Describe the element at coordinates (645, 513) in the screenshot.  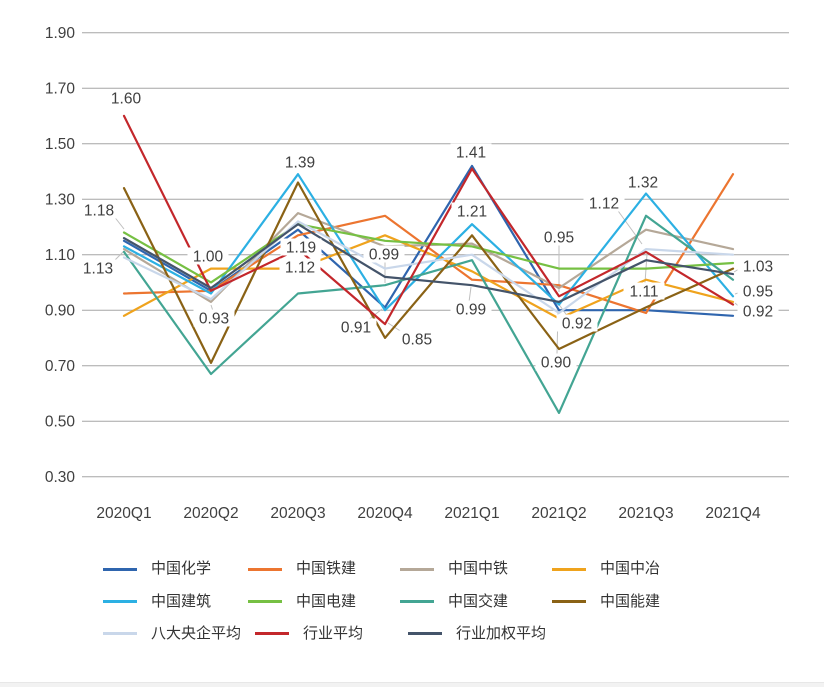
I see `x-category-label: 2021Q3` at that location.